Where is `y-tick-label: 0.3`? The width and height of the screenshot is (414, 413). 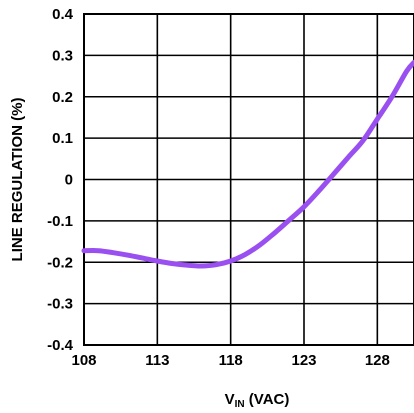
y-tick-label: 0.3 is located at coordinates (62, 55).